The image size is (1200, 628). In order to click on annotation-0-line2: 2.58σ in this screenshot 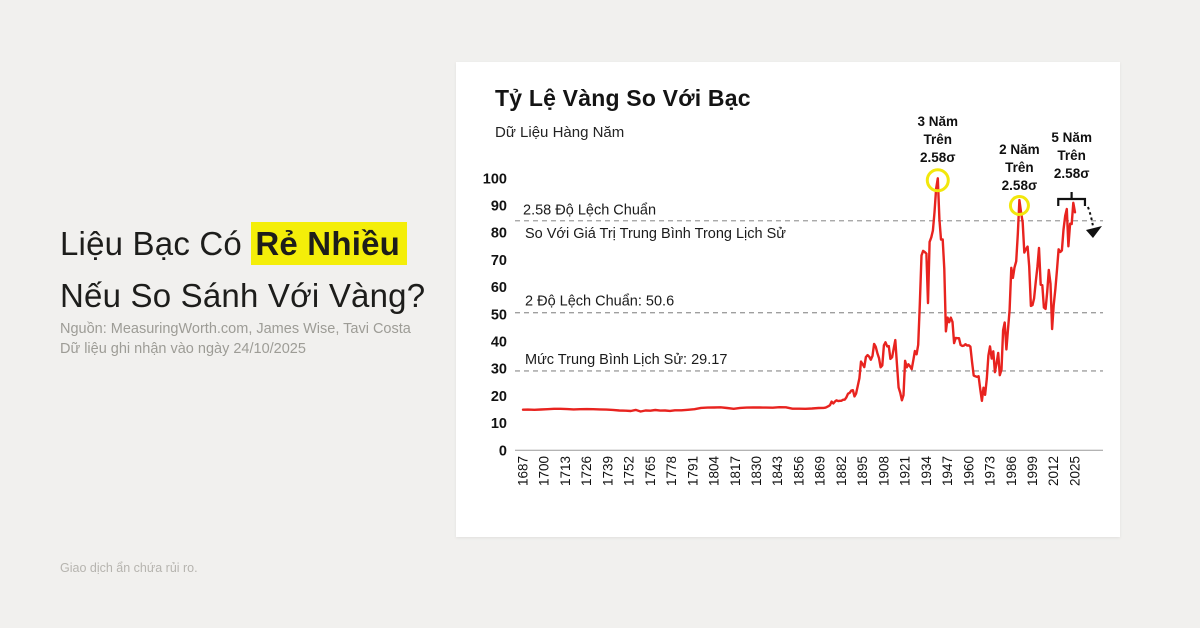, I will do `click(938, 157)`.